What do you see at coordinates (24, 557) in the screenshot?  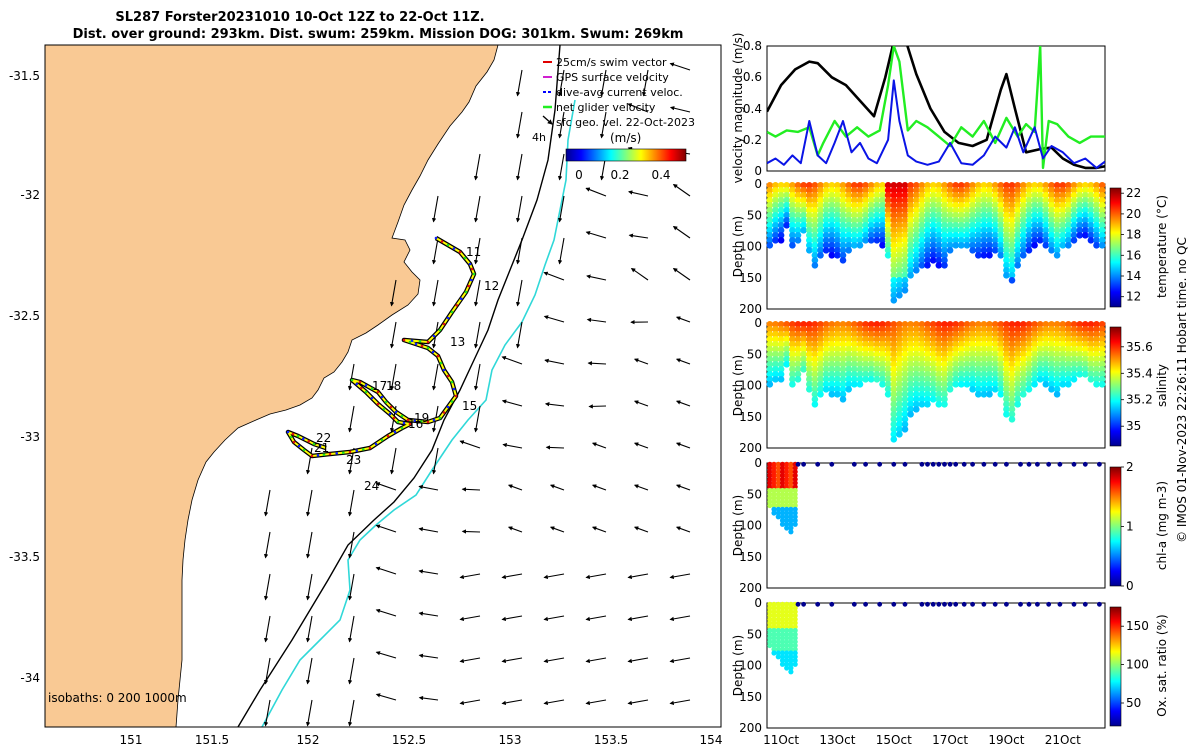 I see `lat-tick-33-5: -33.5` at bounding box center [24, 557].